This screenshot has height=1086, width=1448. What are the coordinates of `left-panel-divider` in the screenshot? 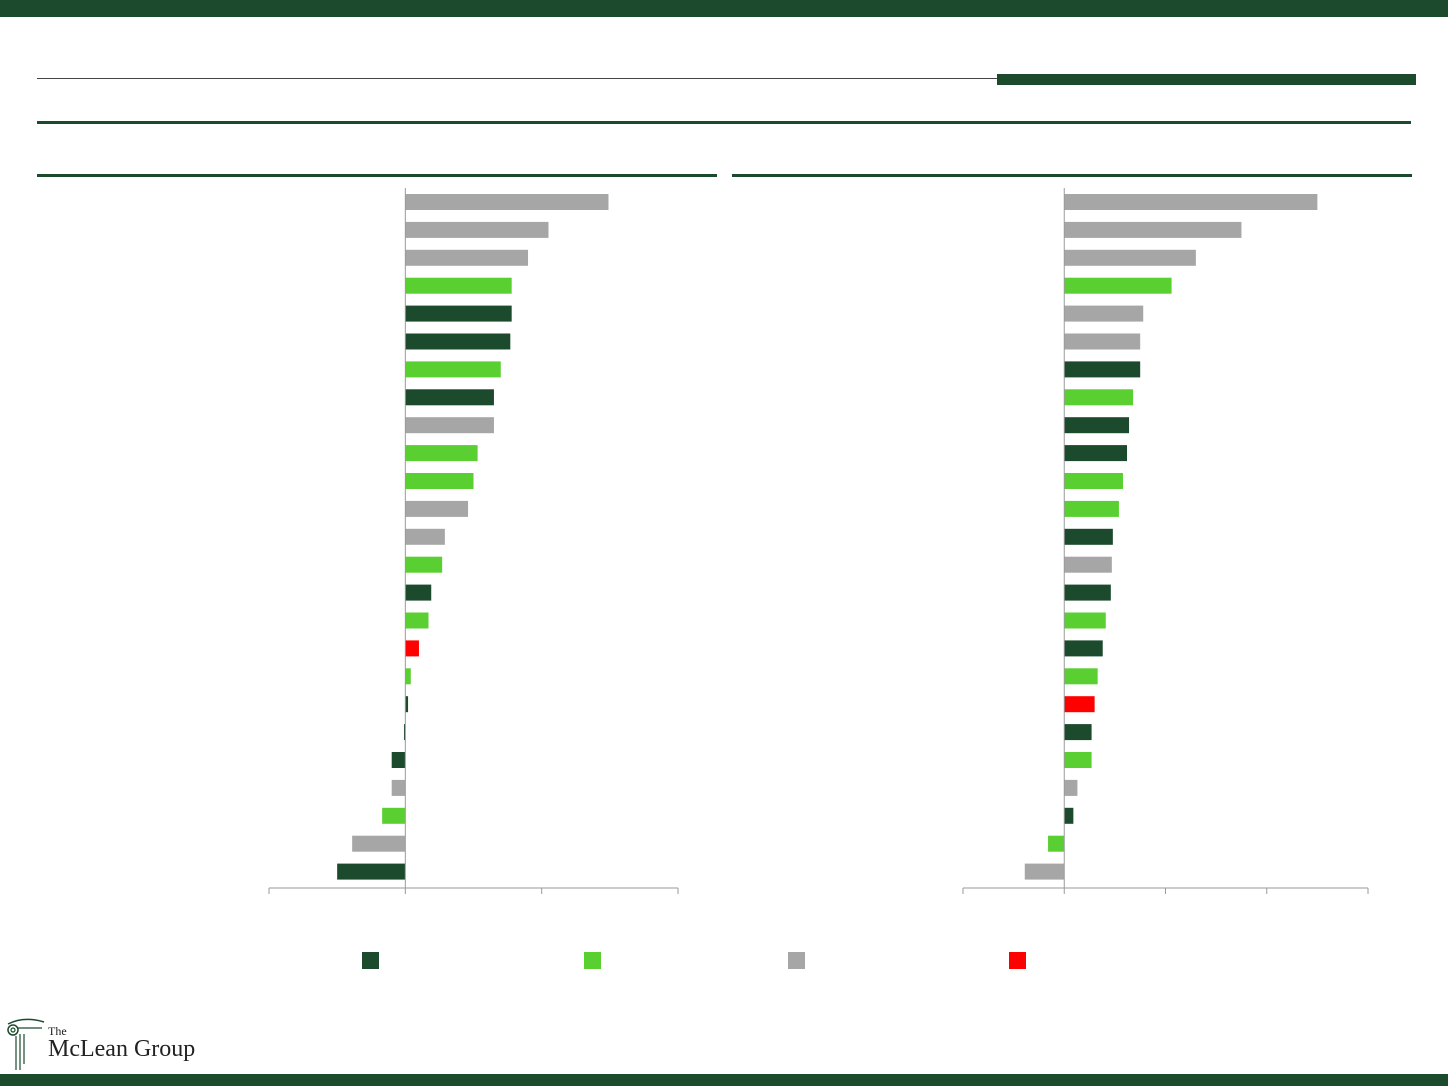 It's located at (377, 175).